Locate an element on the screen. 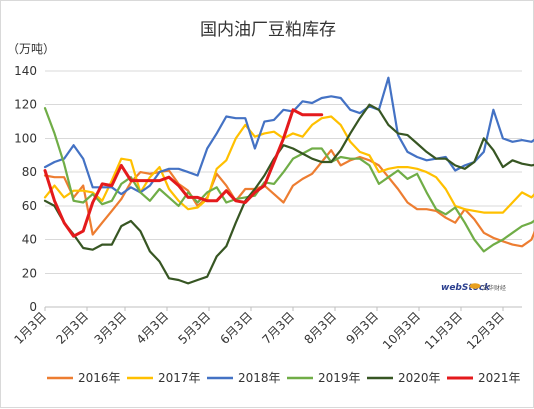  y-tick-label: 100 is located at coordinates (25, 138).